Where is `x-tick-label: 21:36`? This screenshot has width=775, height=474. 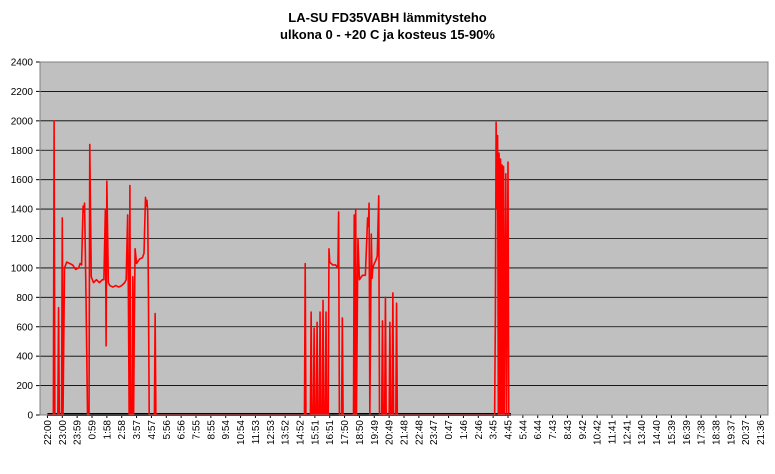 x-tick-label: 21:36 is located at coordinates (761, 432).